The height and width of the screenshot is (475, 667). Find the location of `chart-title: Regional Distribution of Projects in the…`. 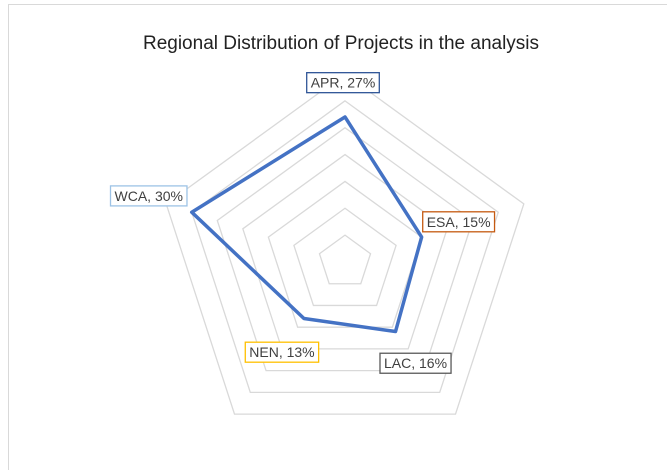

chart-title: Regional Distribution of Projects in the… is located at coordinates (341, 43).